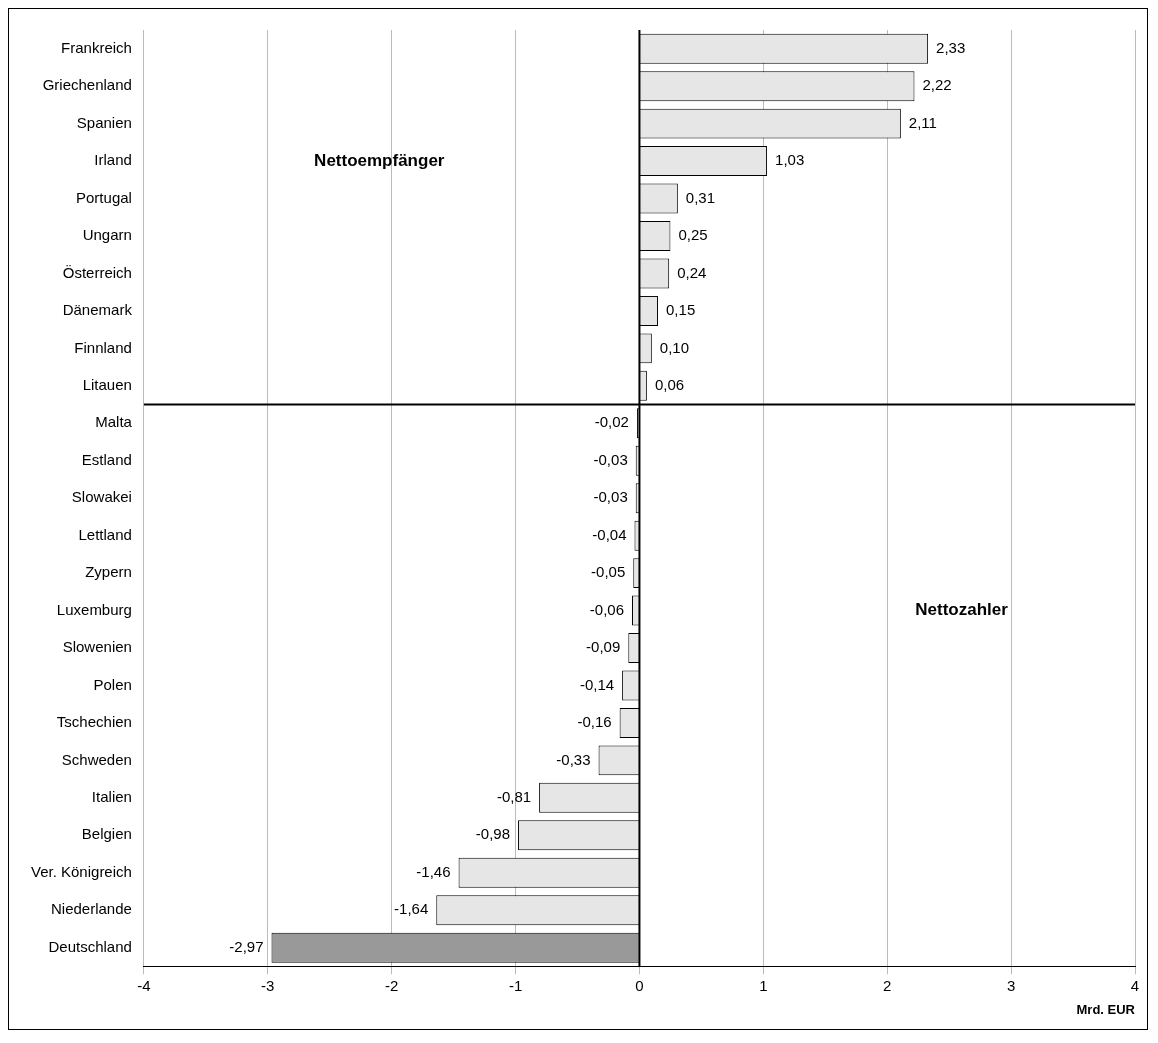 The height and width of the screenshot is (1043, 1158). I want to click on y-tick-label: Belgien, so click(106, 834).